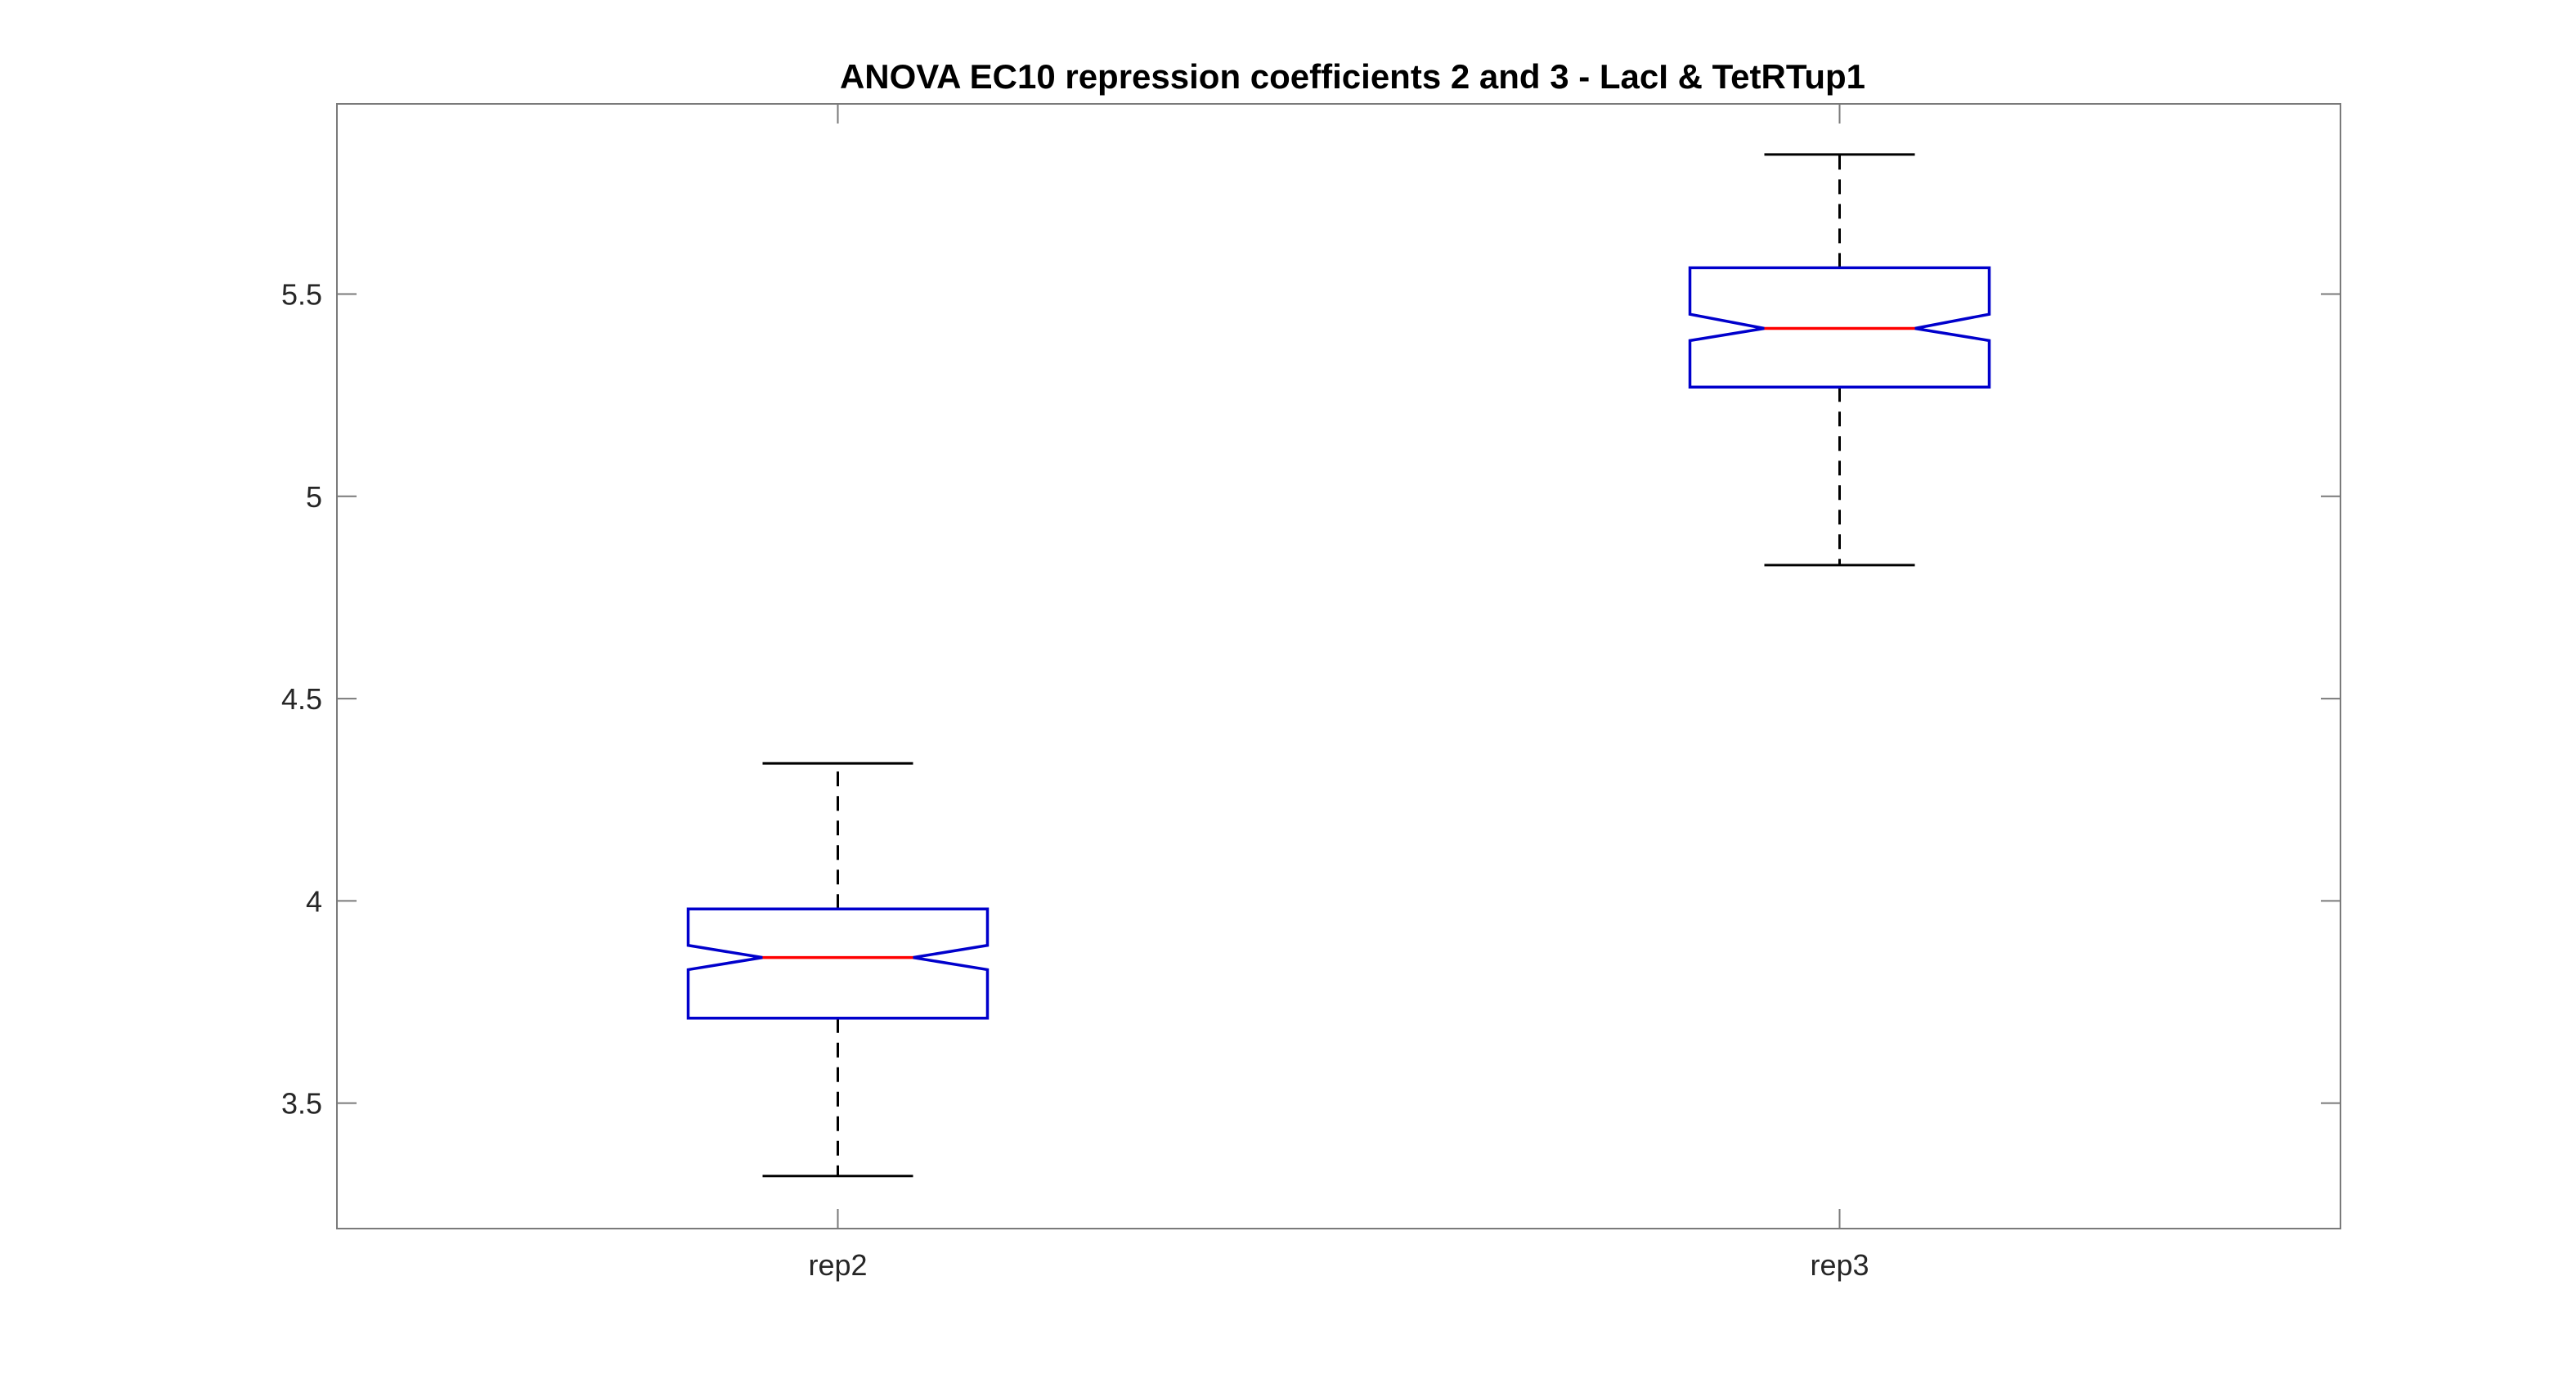 The image size is (2576, 1375). Describe the element at coordinates (314, 901) in the screenshot. I see `y-tick-label: 4` at that location.